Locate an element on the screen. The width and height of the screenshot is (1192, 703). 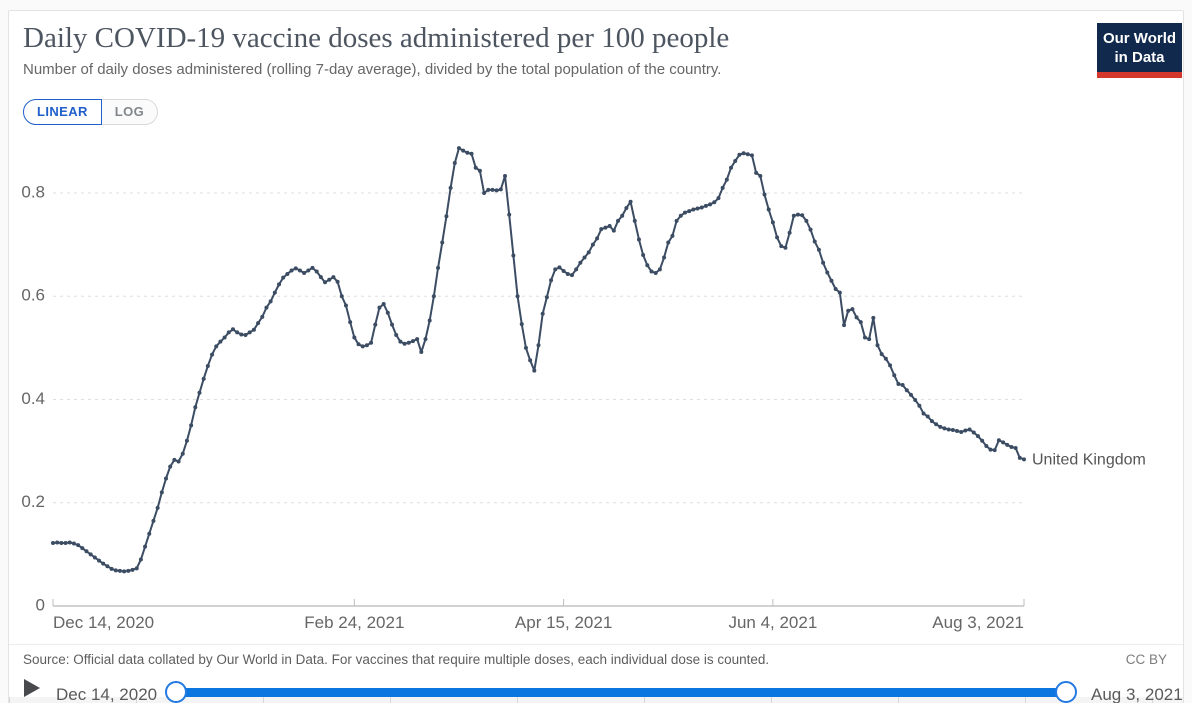
y-axis-labels: 0 0.2 0.4 0.6 0.8 is located at coordinates (33, 398).